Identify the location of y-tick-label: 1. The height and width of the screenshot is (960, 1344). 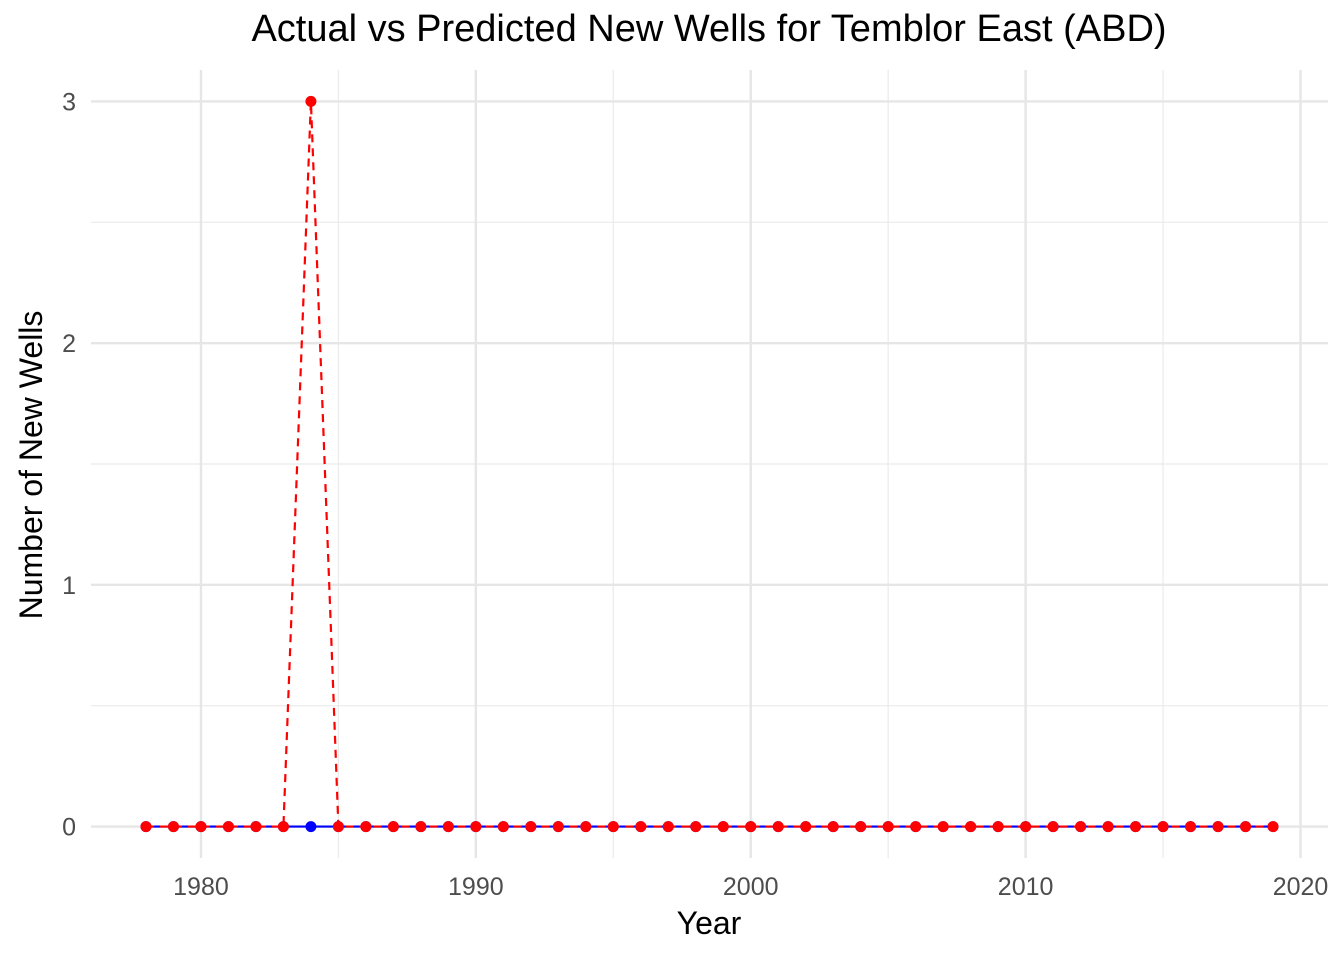
(69, 586).